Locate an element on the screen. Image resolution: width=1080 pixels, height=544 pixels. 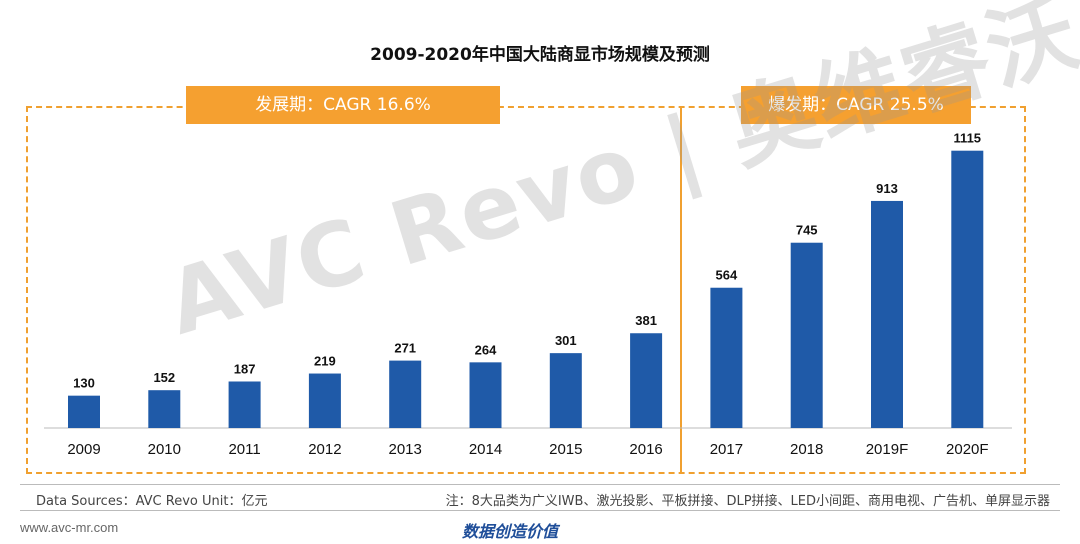
bar-2014 is located at coordinates (485, 395).